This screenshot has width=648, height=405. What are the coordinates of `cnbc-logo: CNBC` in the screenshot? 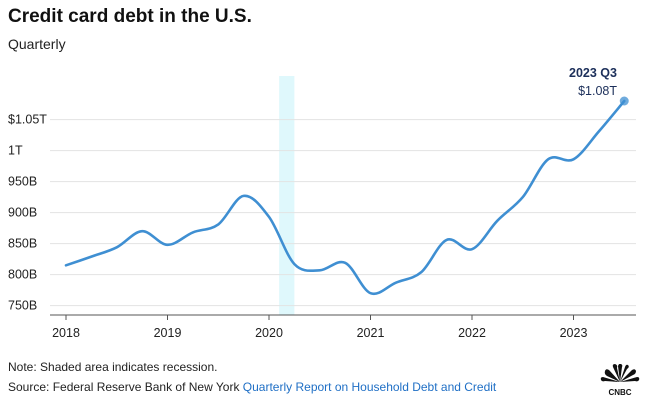 It's located at (620, 380).